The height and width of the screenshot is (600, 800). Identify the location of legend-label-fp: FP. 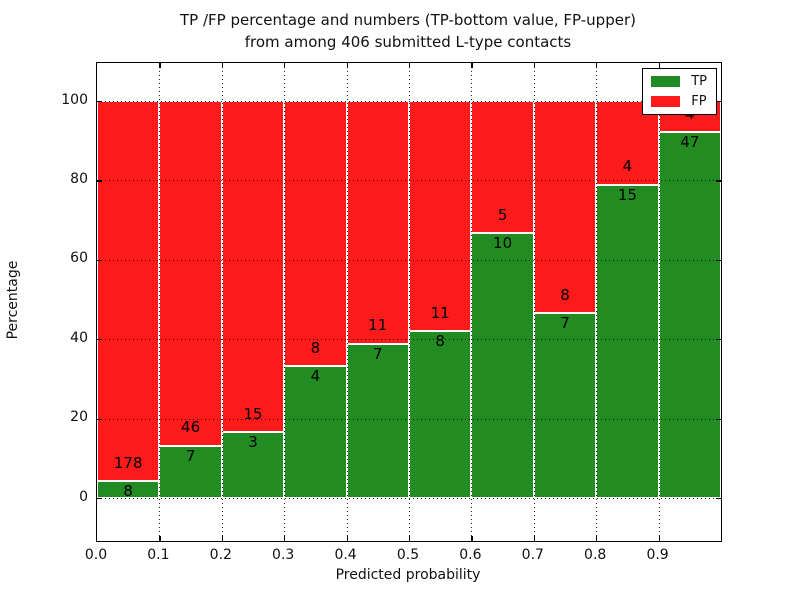
(699, 101).